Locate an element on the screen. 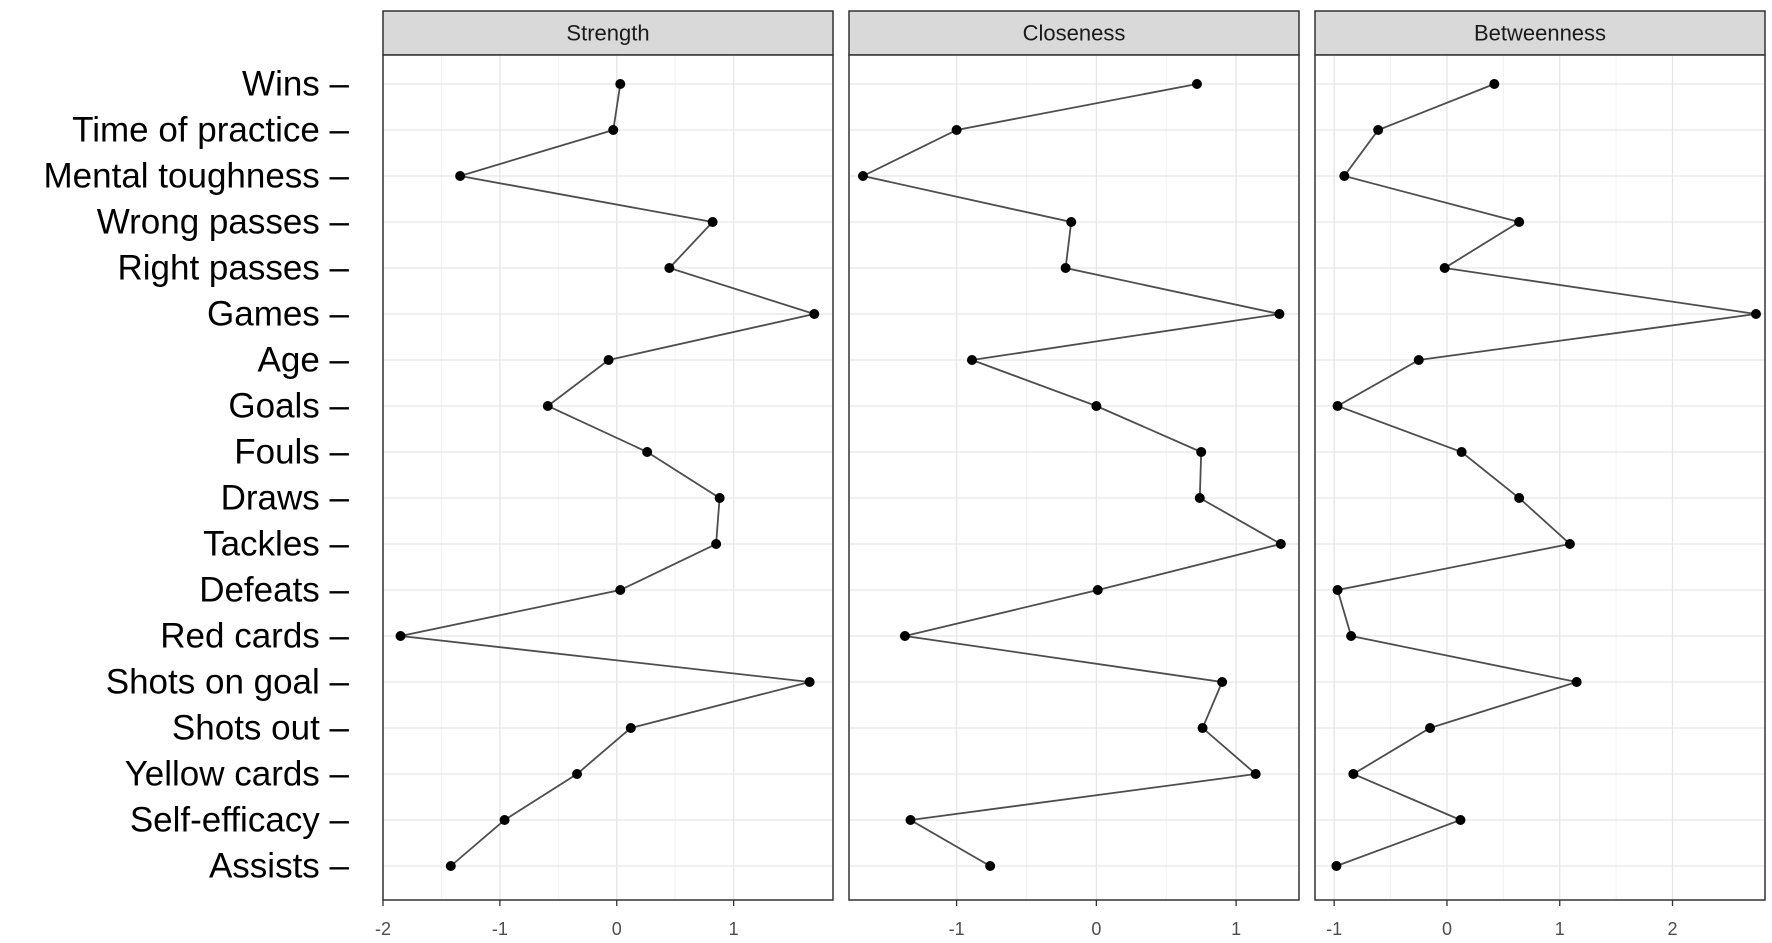 This screenshot has height=943, width=1772. point-strength-shots-on-goal is located at coordinates (809, 682).